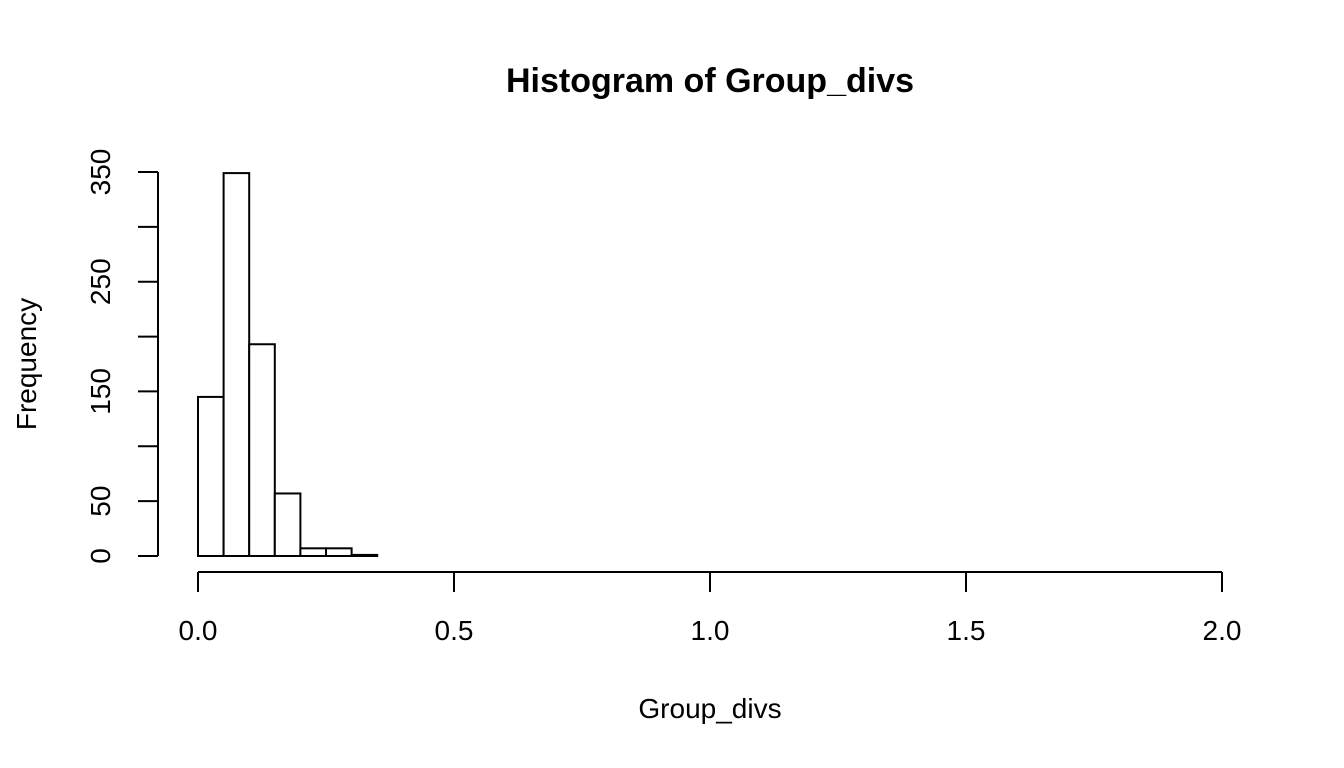 The width and height of the screenshot is (1344, 768). Describe the element at coordinates (100, 281) in the screenshot. I see `y-tick-label-5: 250` at that location.